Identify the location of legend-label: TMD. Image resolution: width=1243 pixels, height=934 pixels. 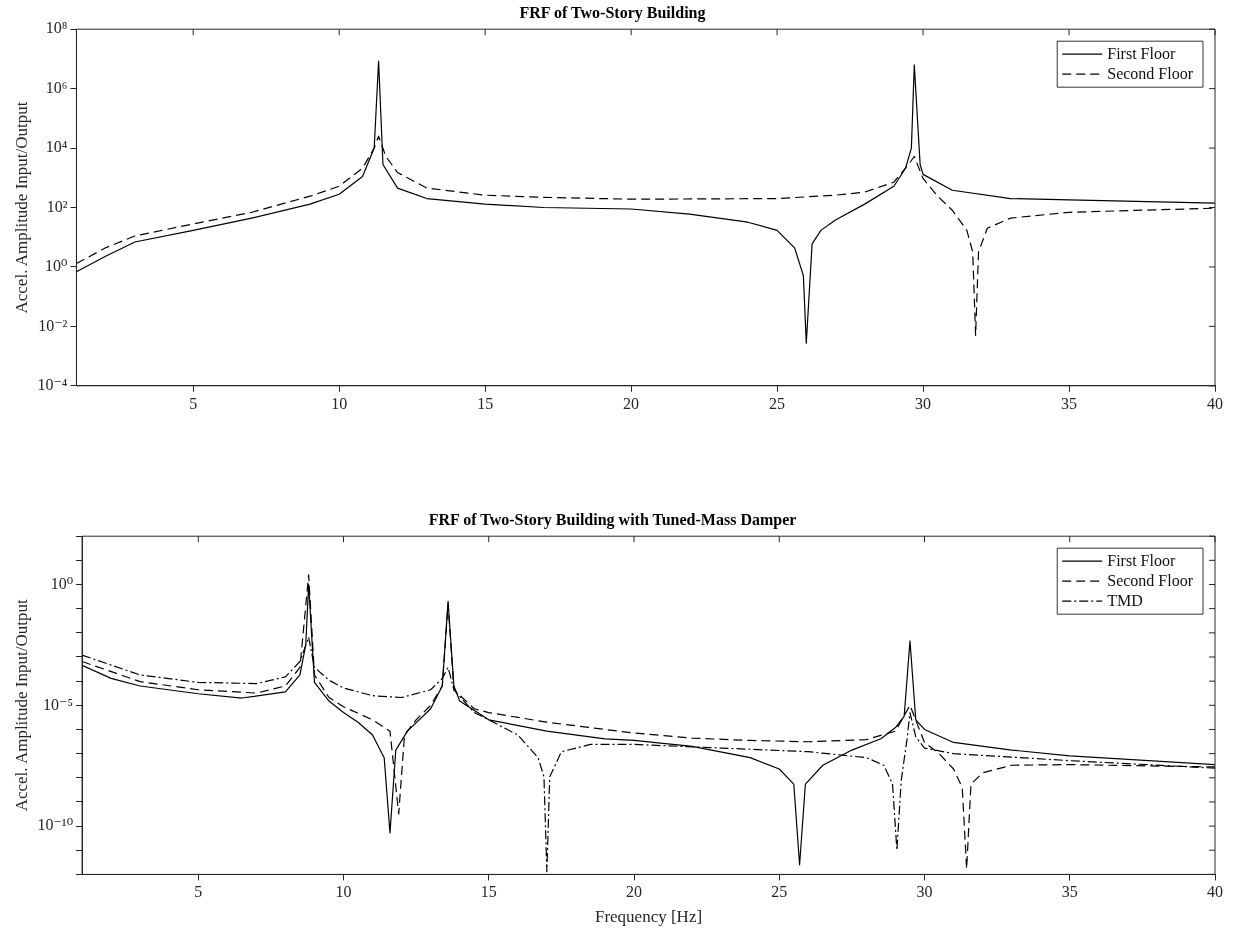
(1125, 601).